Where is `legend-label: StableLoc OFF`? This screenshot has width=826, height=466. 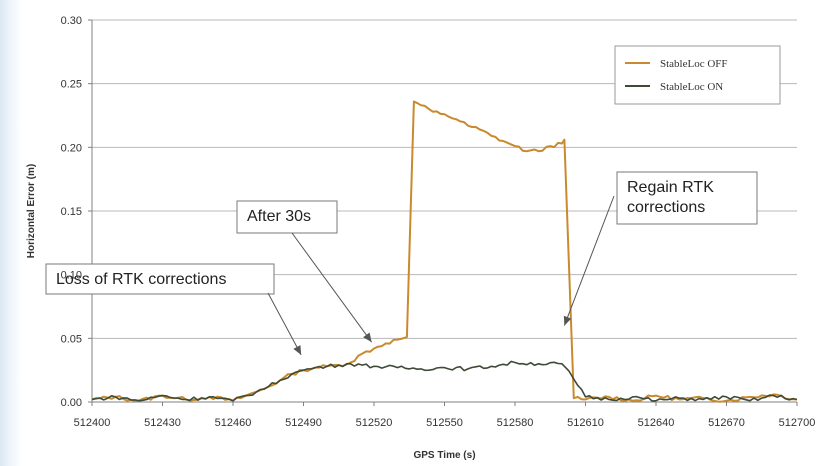 legend-label: StableLoc OFF is located at coordinates (694, 64).